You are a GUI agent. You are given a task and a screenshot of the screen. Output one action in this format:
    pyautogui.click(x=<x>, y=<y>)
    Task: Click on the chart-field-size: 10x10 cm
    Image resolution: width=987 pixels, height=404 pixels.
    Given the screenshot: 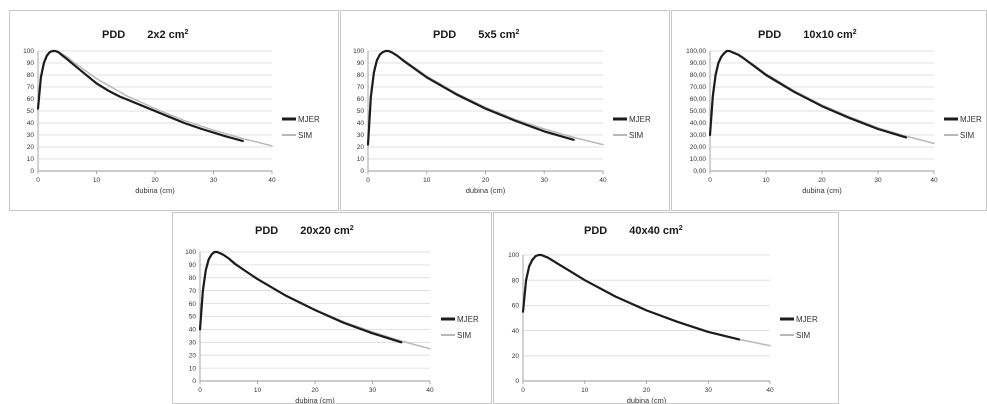 What is the action you would take?
    pyautogui.click(x=828, y=35)
    